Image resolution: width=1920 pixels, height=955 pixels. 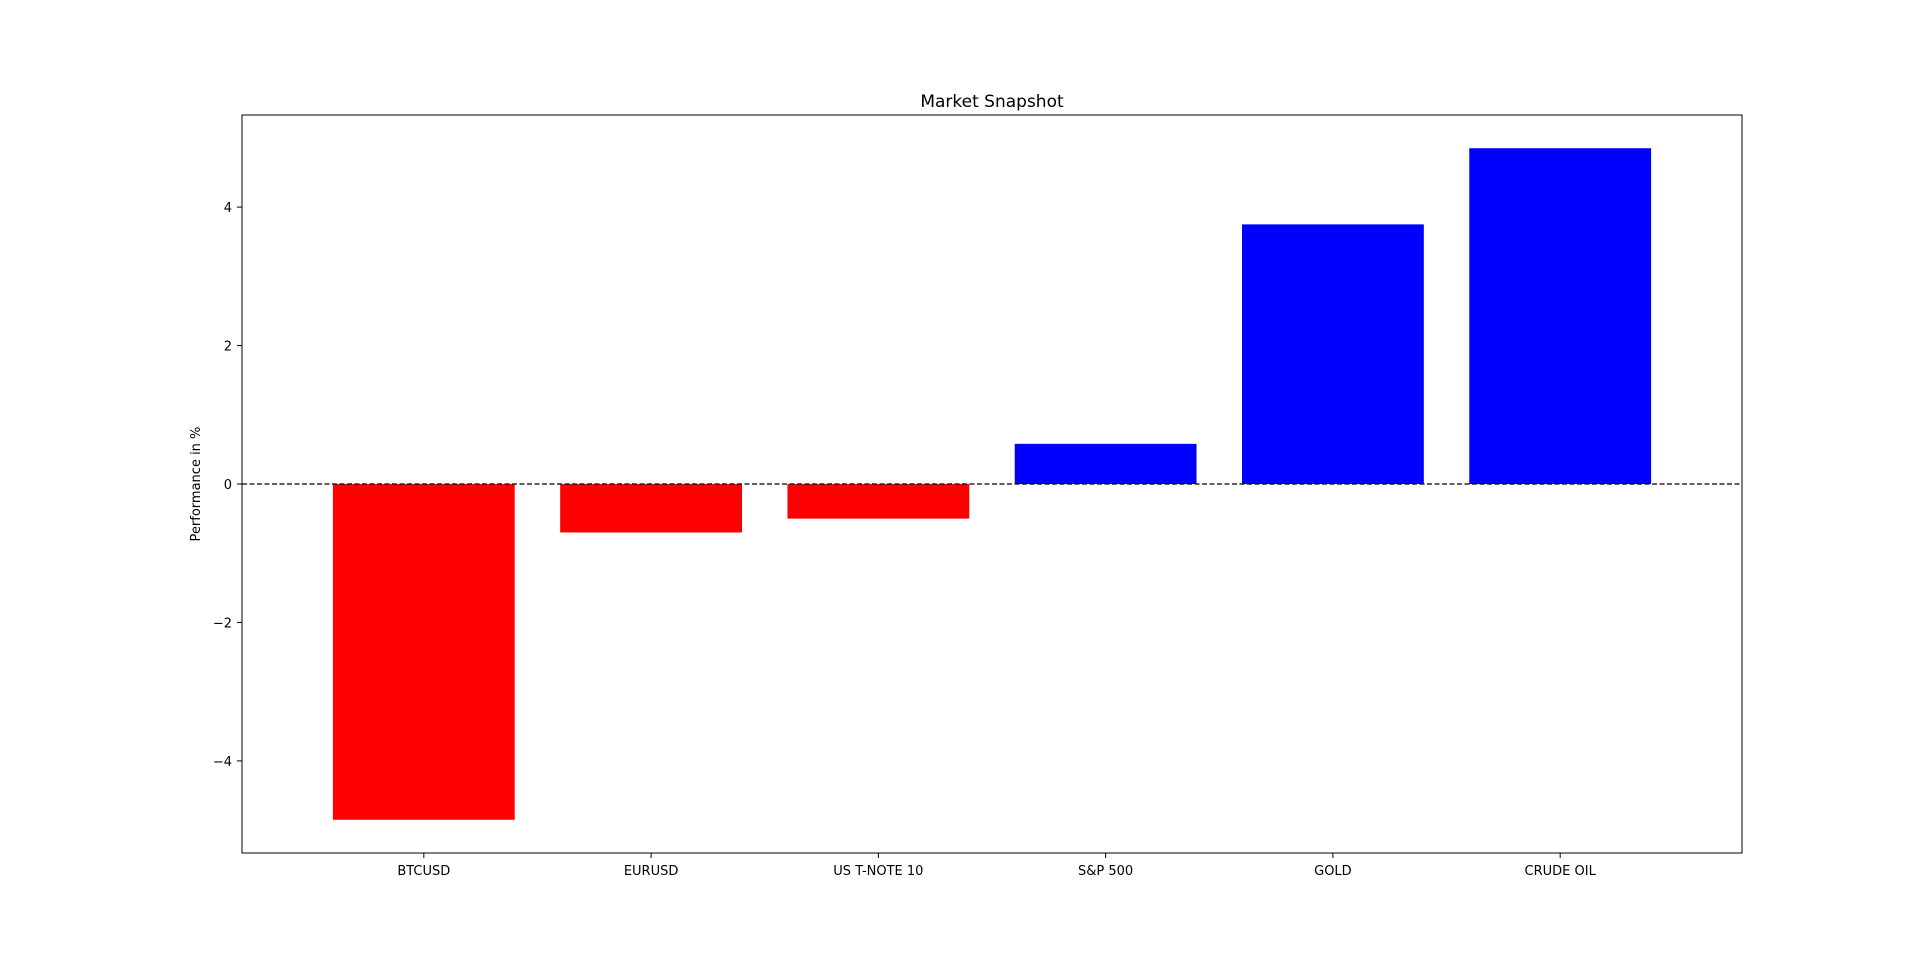 I want to click on x-tick-label: CRUDE OIL, so click(x=1561, y=871).